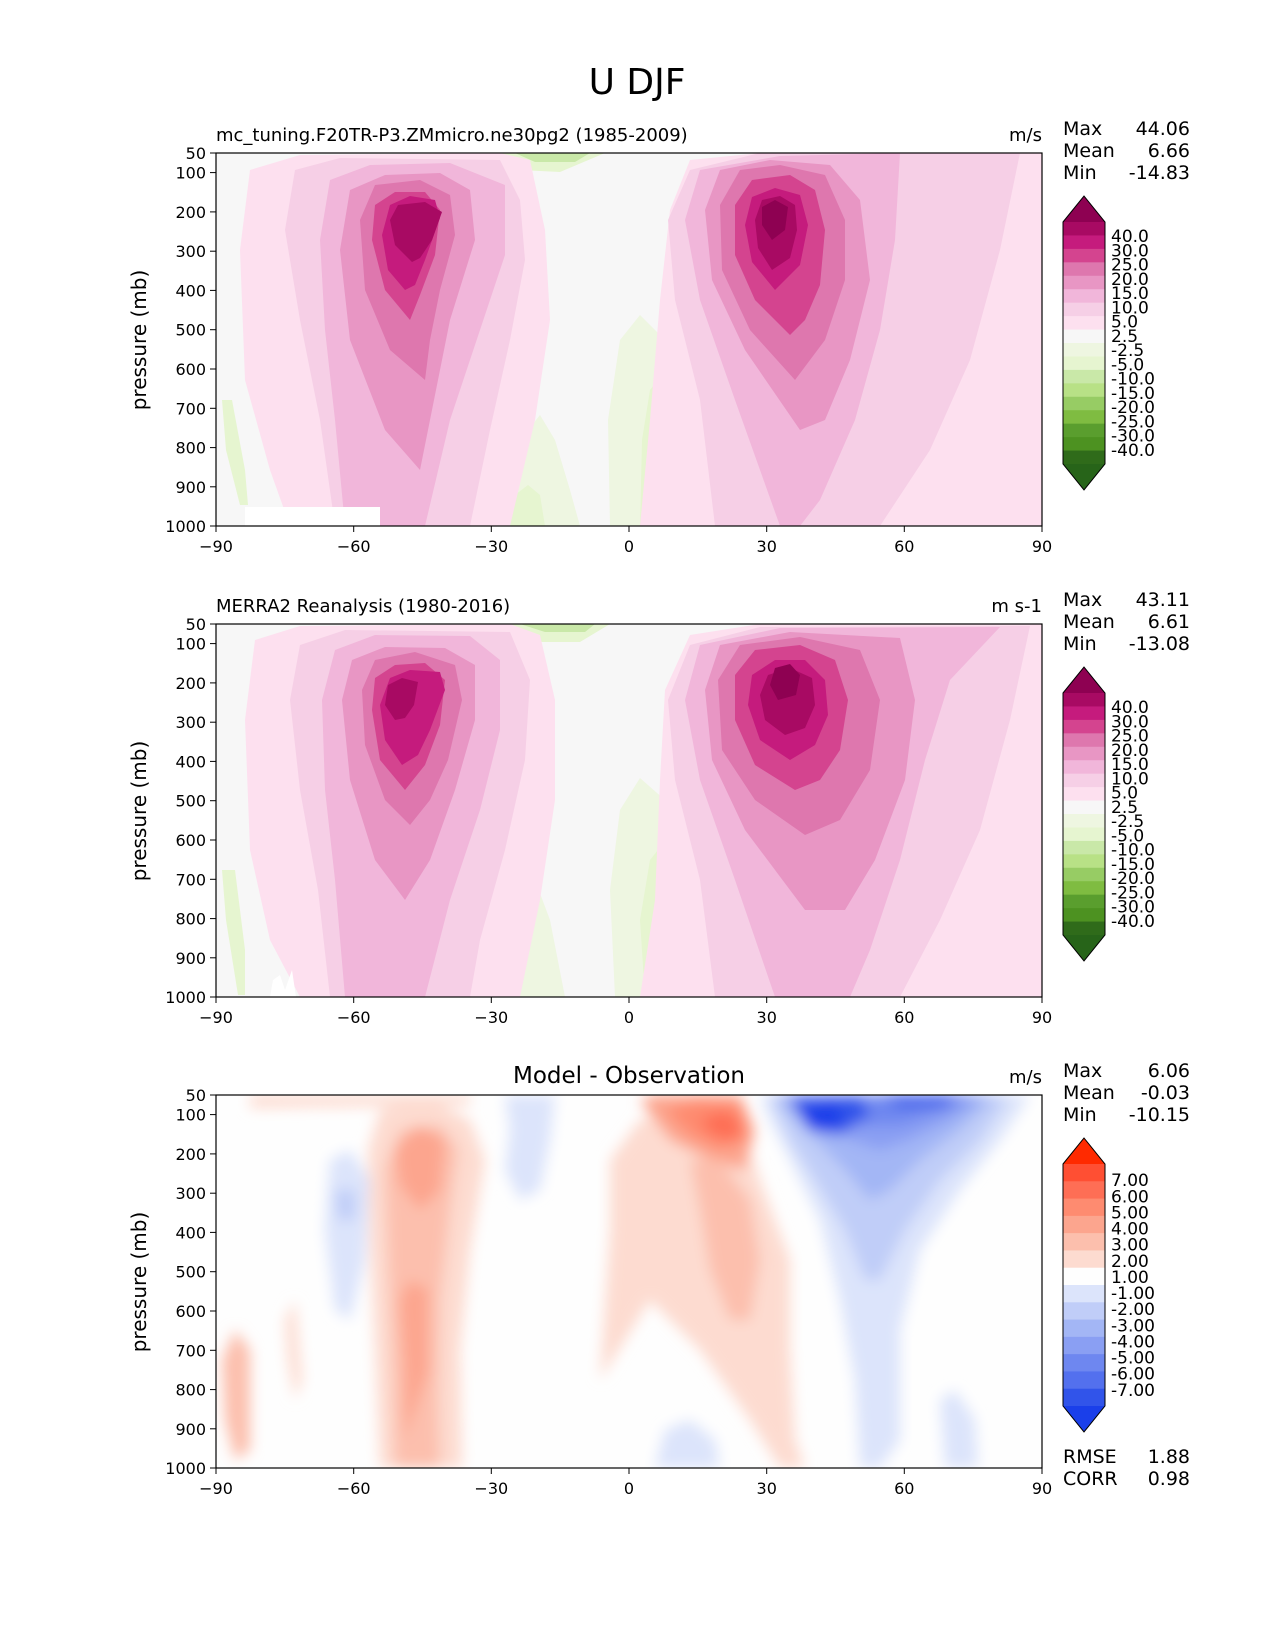 The image size is (1275, 1650). I want to click on sh-jet, so click(395, 339).